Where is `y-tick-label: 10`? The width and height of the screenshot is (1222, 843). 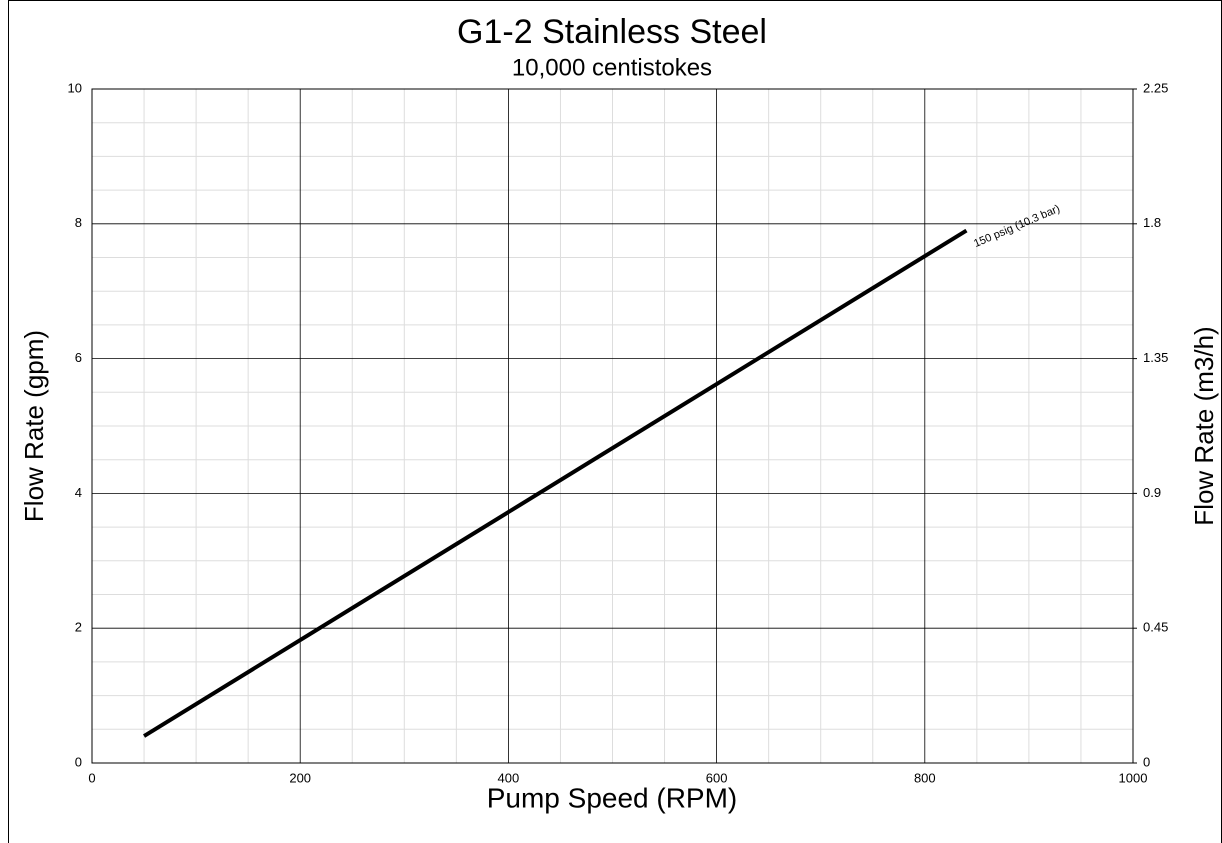
y-tick-label: 10 is located at coordinates (75, 87).